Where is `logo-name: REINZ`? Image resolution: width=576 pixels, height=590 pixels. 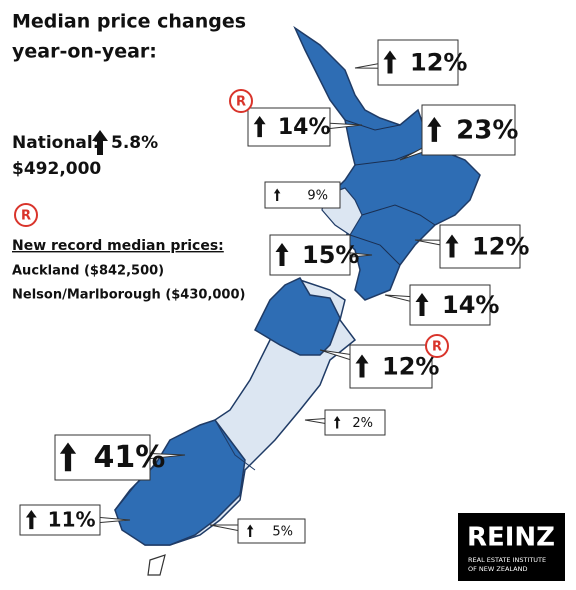
logo-name: REINZ is located at coordinates (511, 538).